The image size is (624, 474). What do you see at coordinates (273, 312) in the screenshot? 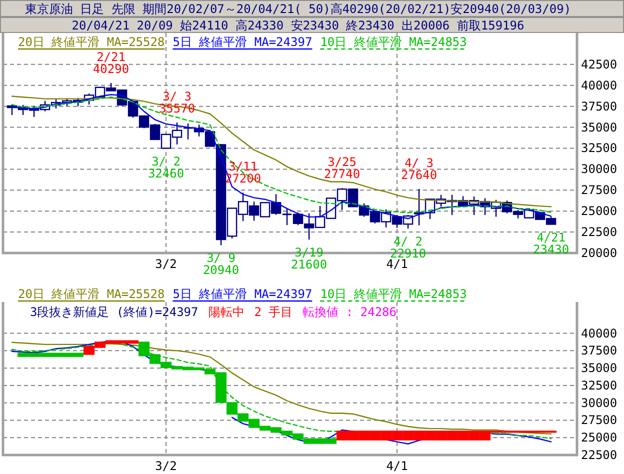
I see `note: 2 手目` at bounding box center [273, 312].